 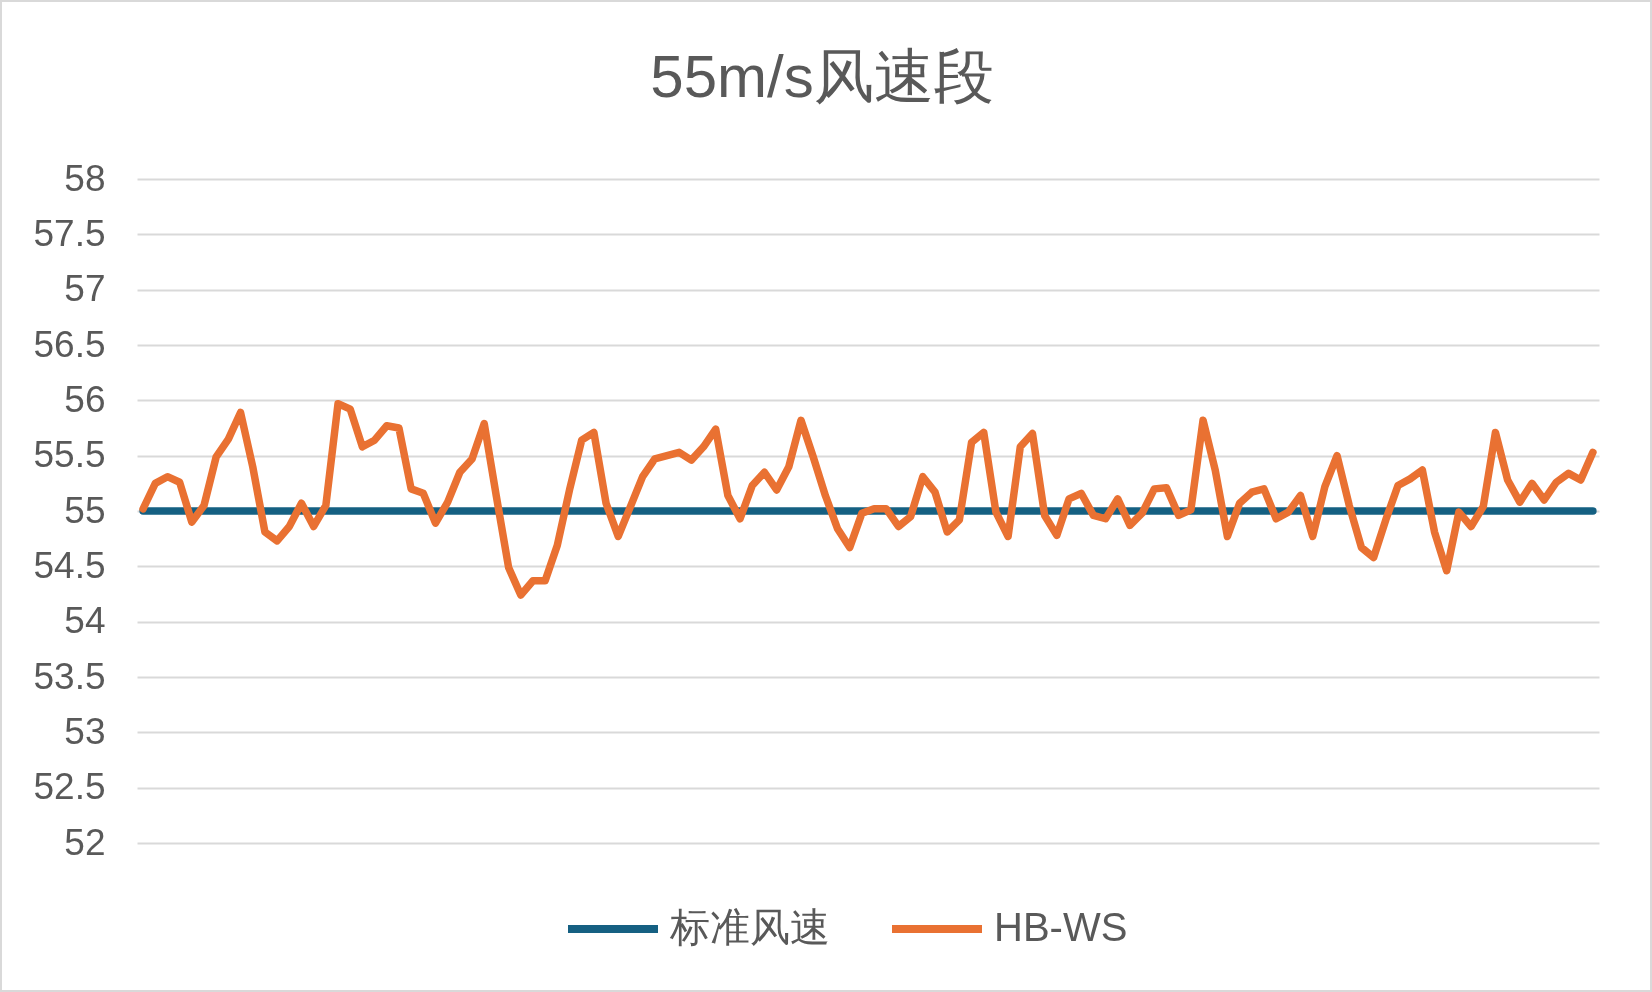 What do you see at coordinates (69, 676) in the screenshot?
I see `y-tick-label: 53.5` at bounding box center [69, 676].